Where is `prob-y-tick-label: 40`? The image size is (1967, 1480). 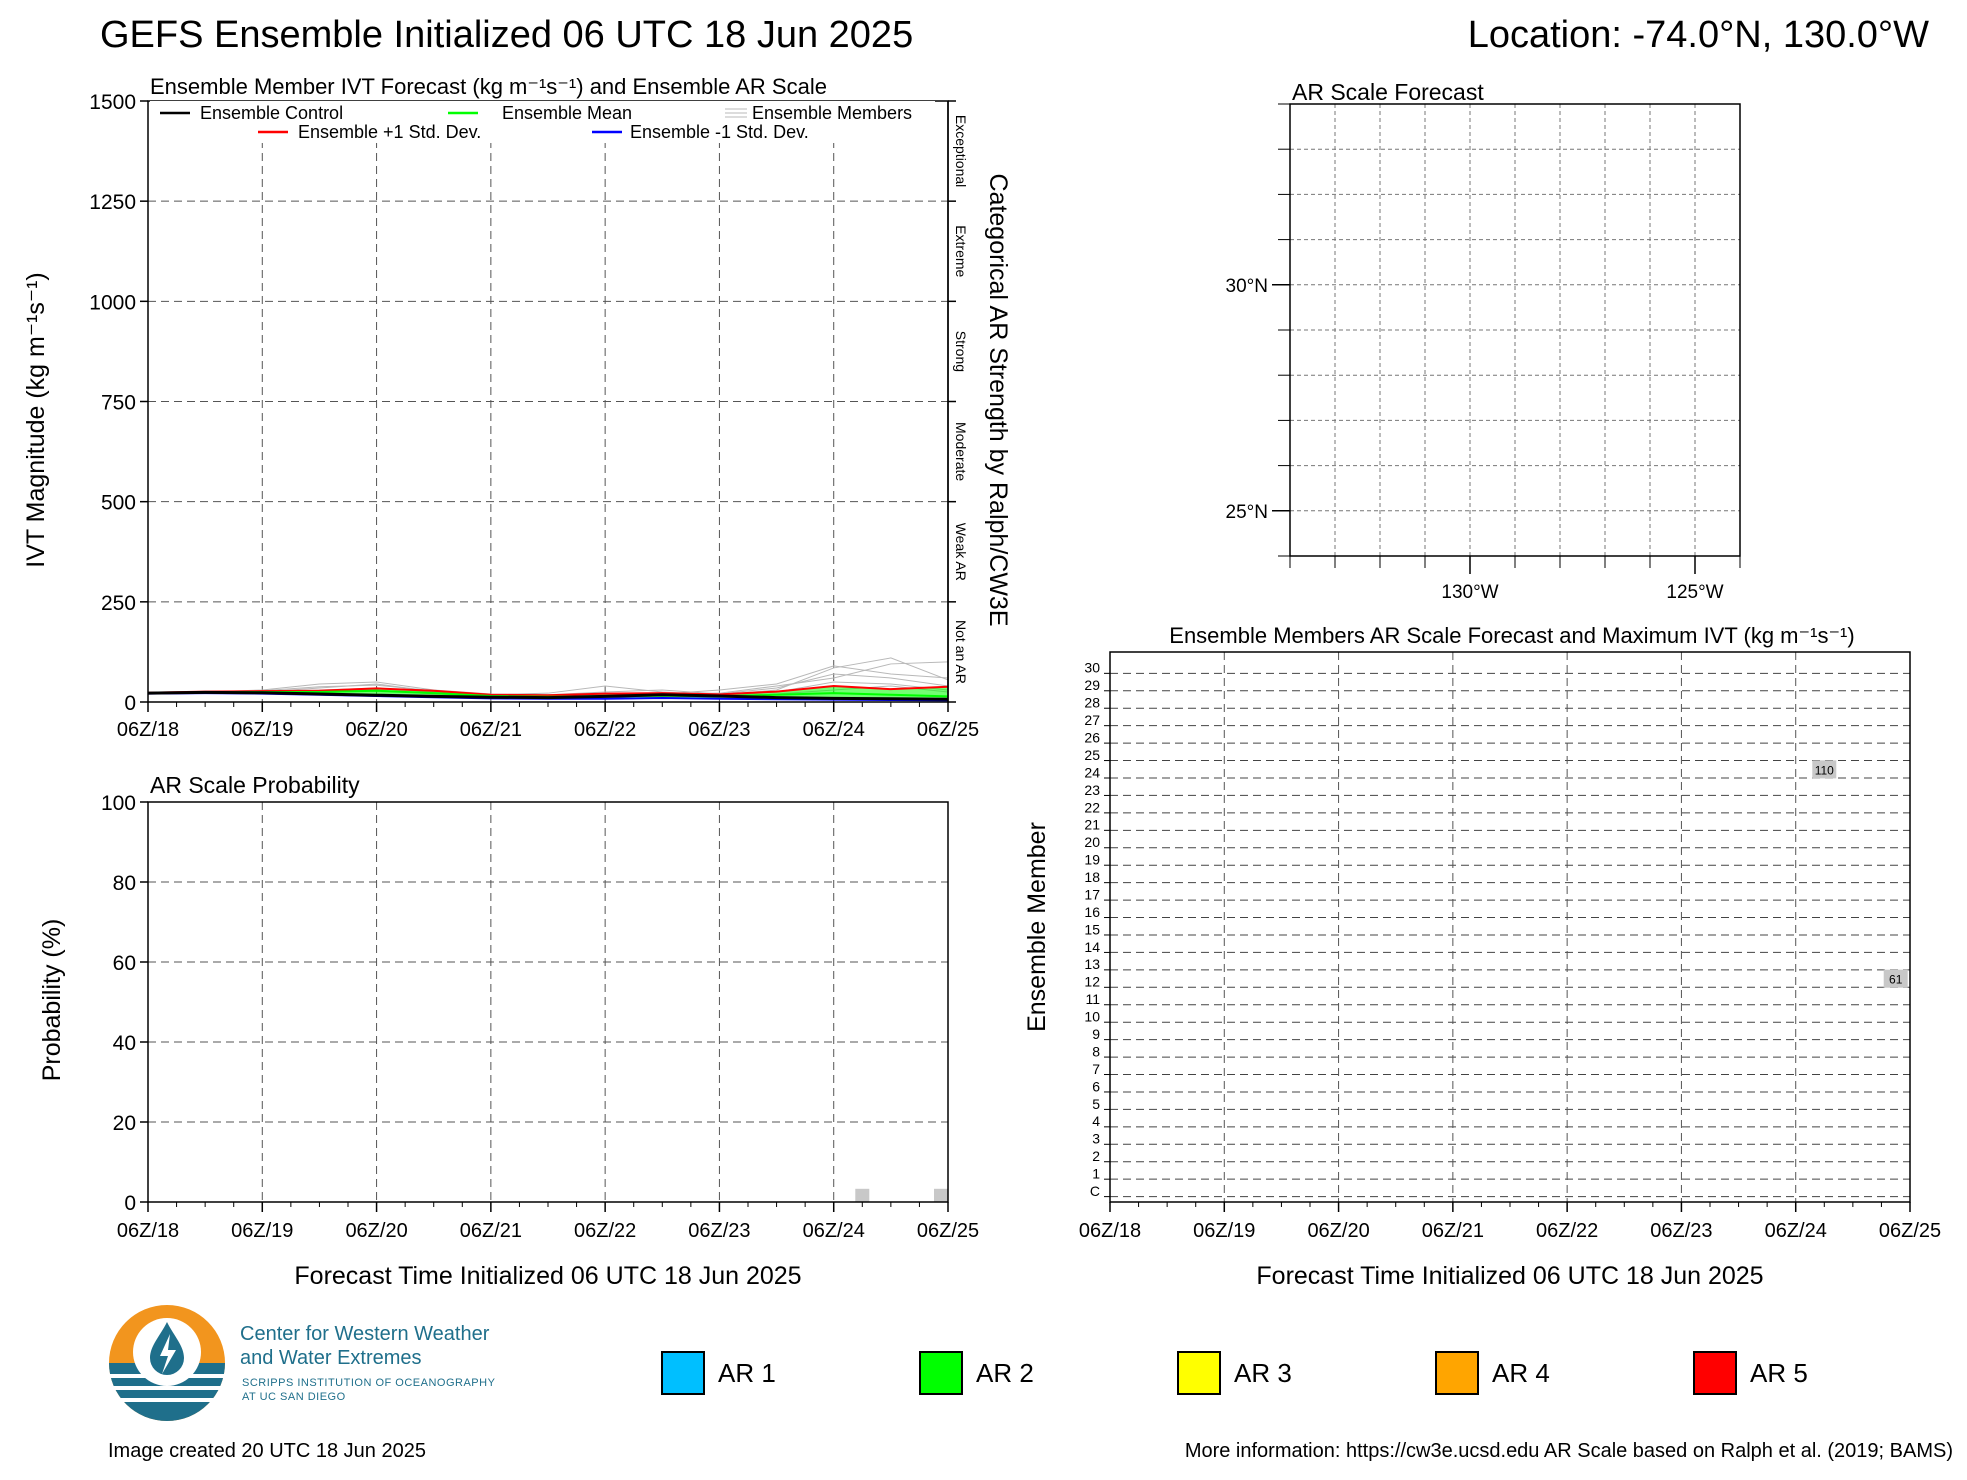 prob-y-tick-label: 40 is located at coordinates (124, 1043).